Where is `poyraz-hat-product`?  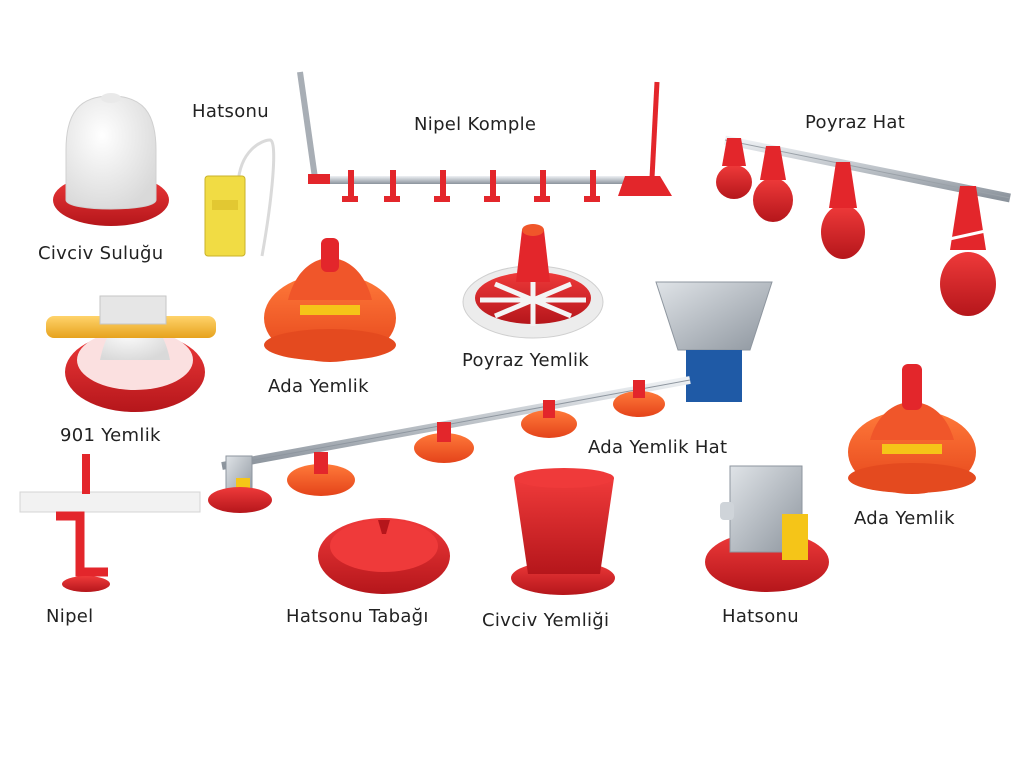 poyraz-hat-product is located at coordinates (863, 225).